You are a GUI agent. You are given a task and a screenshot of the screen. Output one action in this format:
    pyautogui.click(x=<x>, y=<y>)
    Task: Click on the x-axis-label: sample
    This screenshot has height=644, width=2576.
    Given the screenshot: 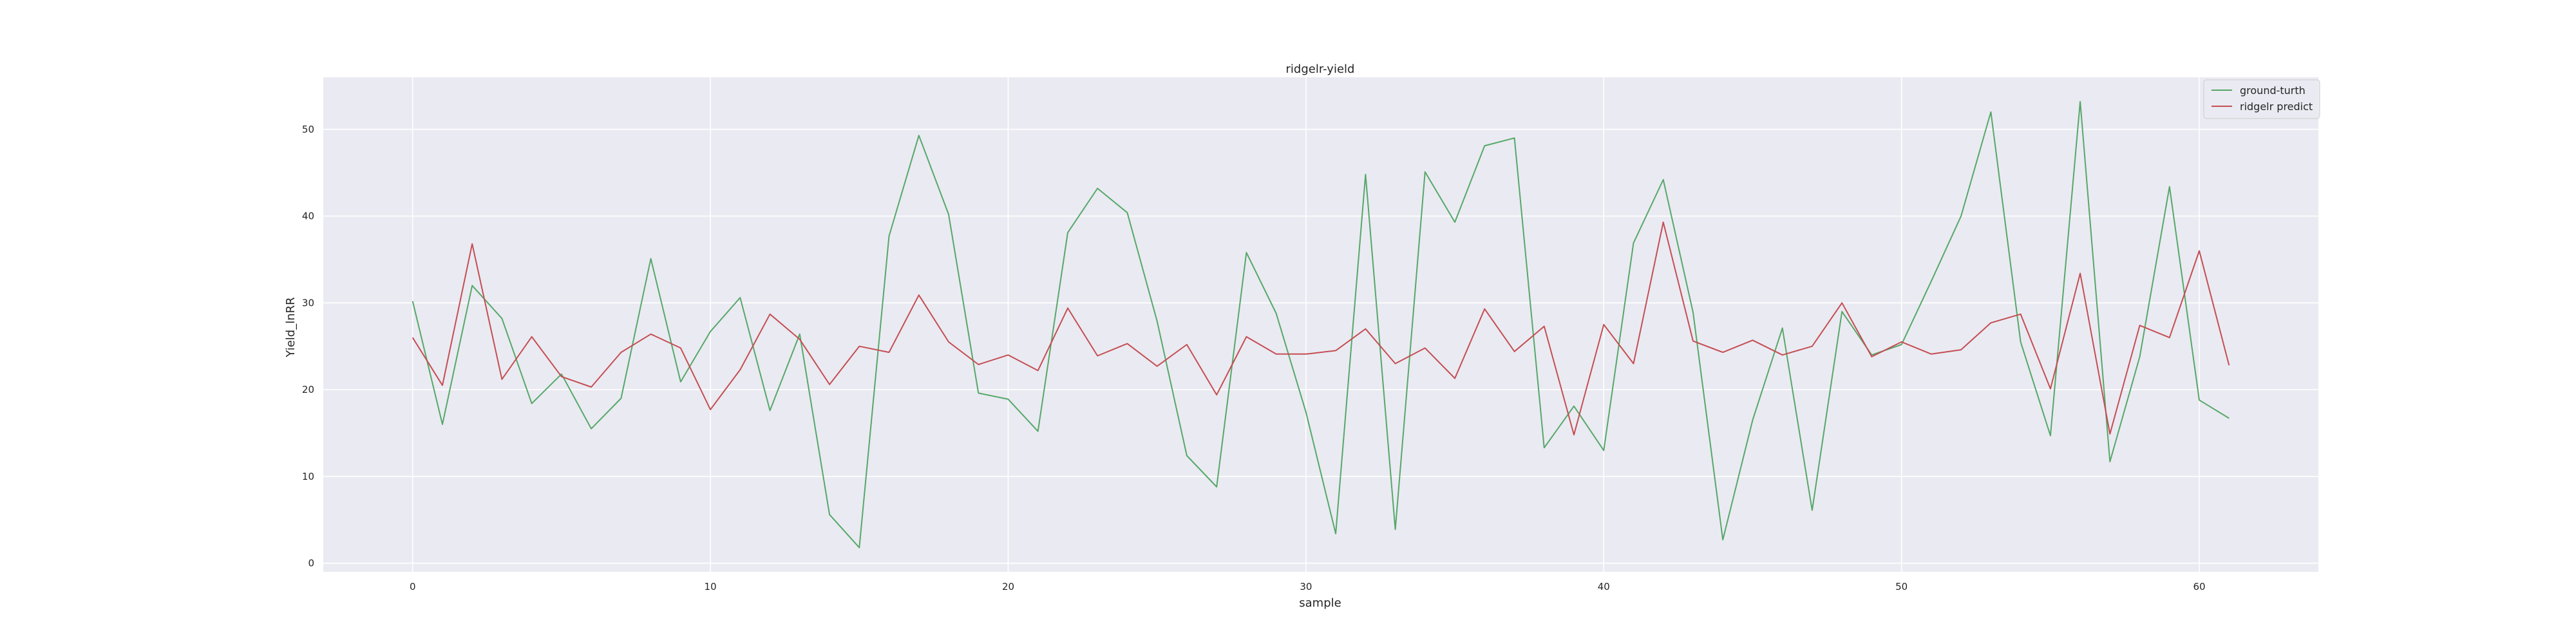 What is the action you would take?
    pyautogui.click(x=1320, y=603)
    